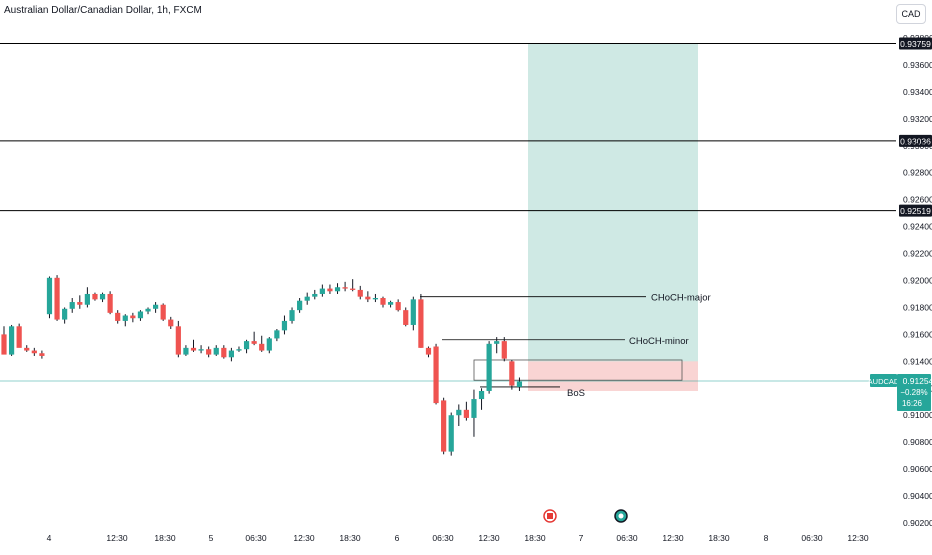 This screenshot has height=555, width=932. I want to click on x-tick-label: 6, so click(397, 538).